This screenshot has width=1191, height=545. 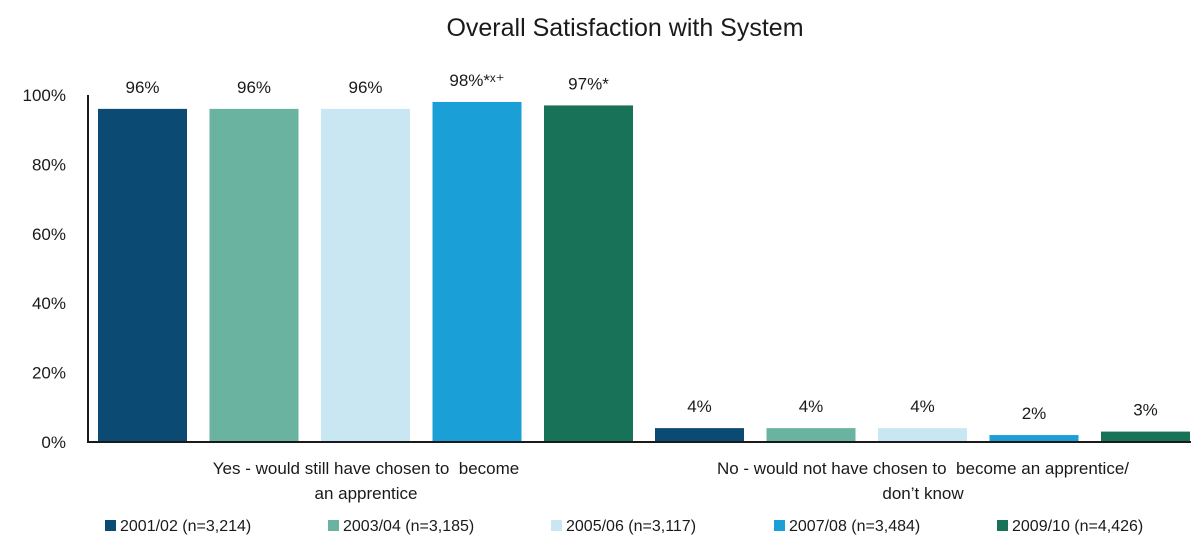 What do you see at coordinates (49, 164) in the screenshot?
I see `y-tick-label: 80%` at bounding box center [49, 164].